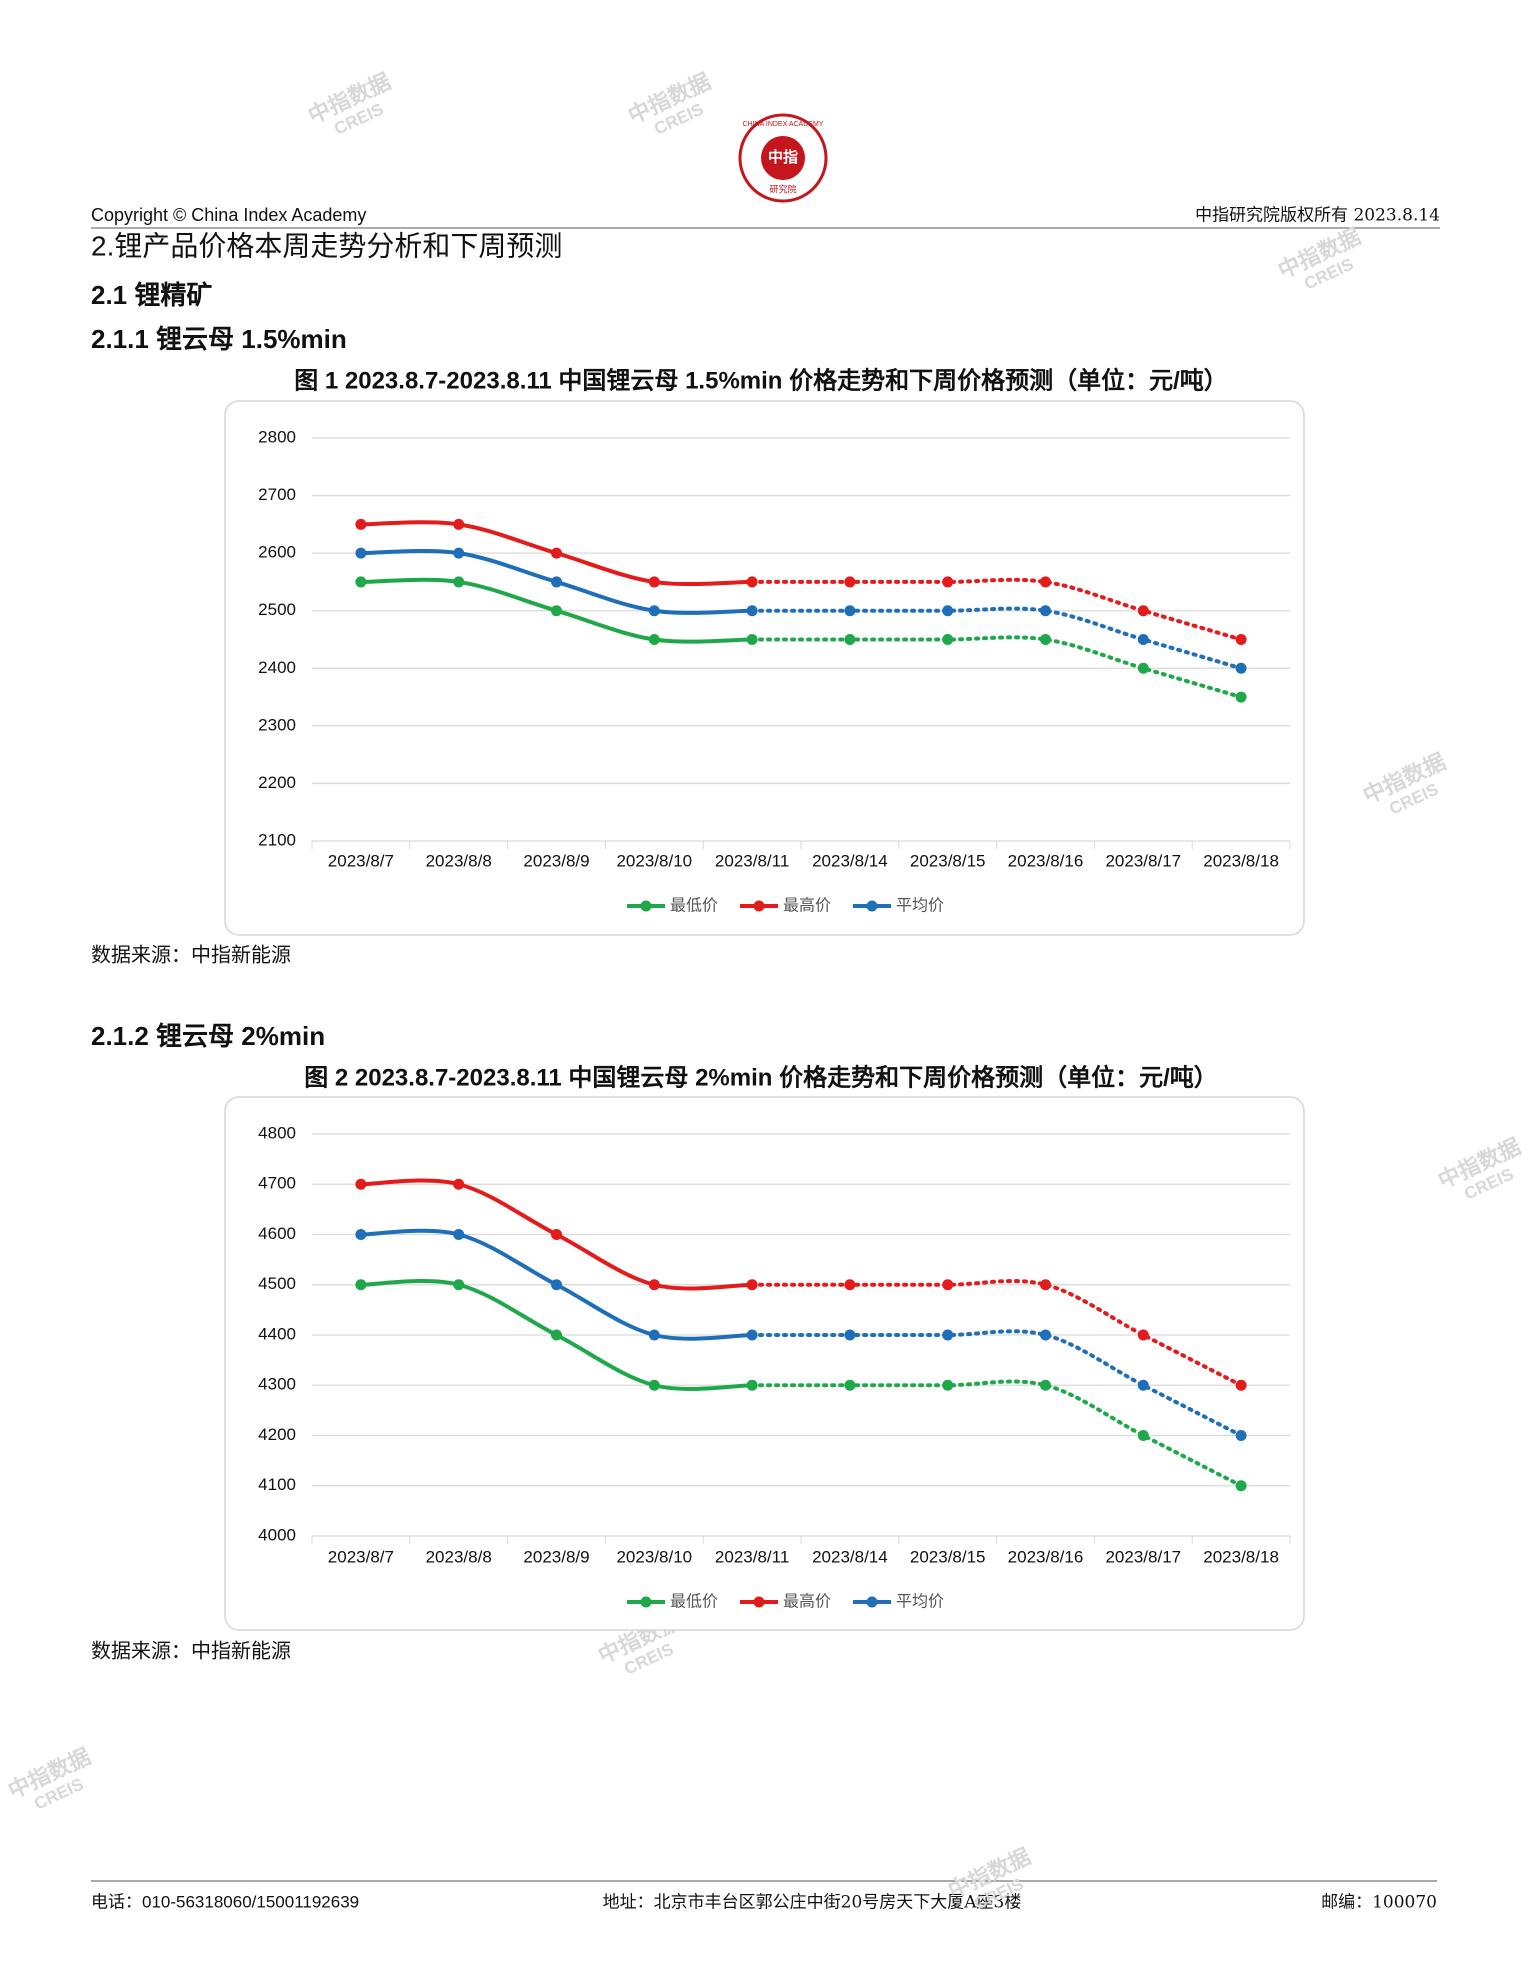  I want to click on heading: 2.锂产品价格本周走势分析和下周预测, so click(326, 245).